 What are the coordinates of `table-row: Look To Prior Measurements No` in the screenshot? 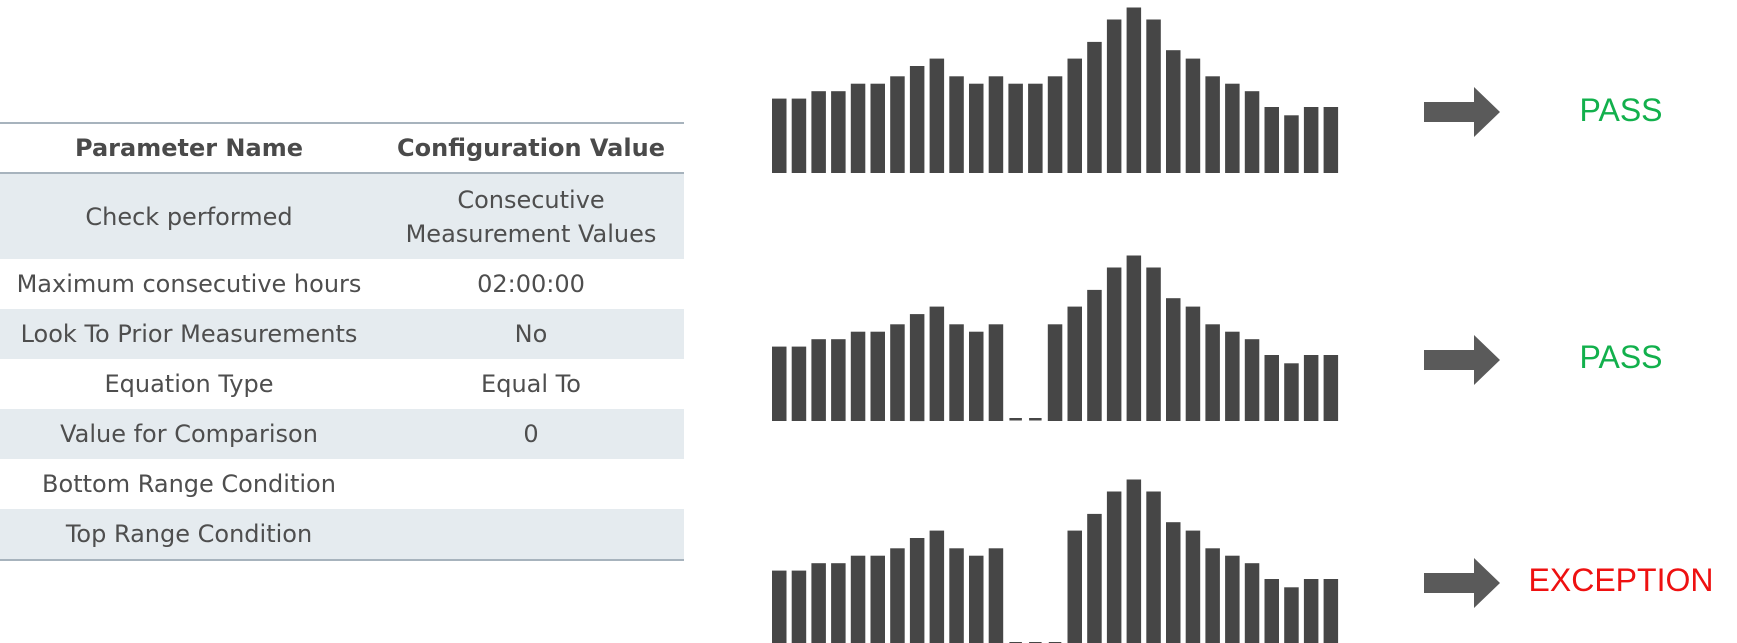 It's located at (342, 334).